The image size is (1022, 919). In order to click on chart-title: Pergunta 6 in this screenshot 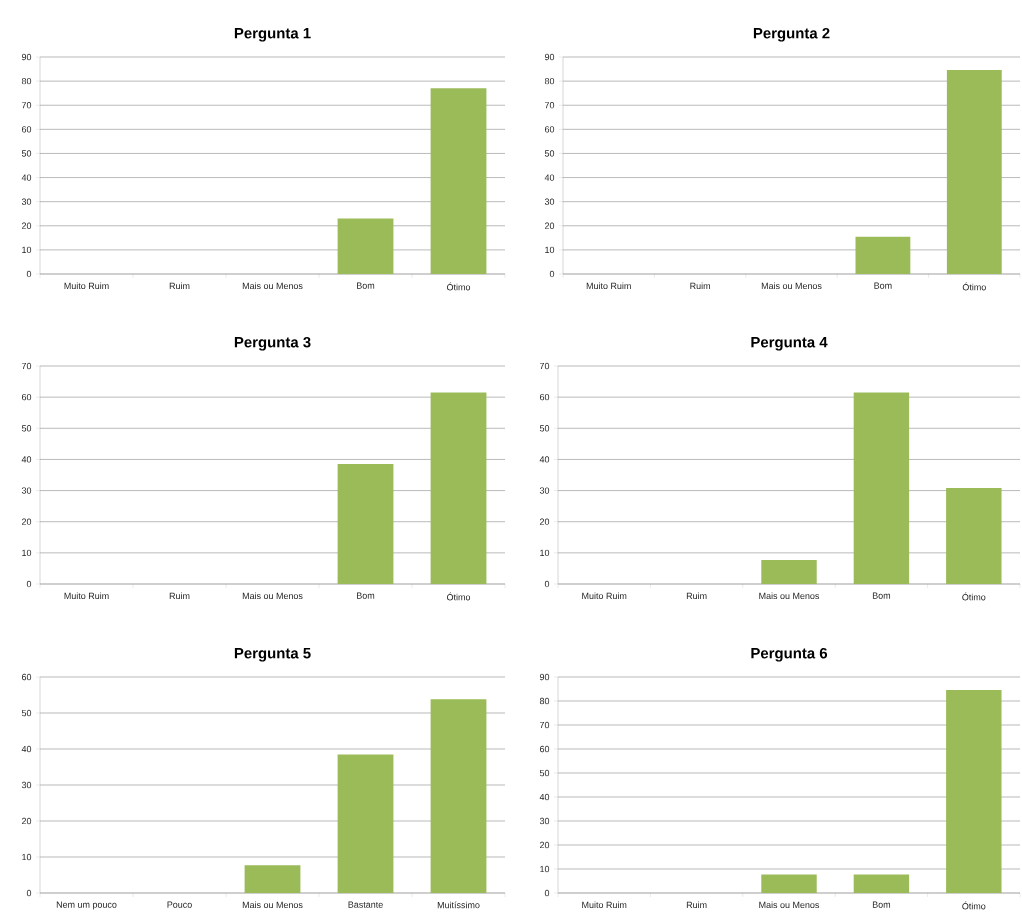, I will do `click(789, 654)`.